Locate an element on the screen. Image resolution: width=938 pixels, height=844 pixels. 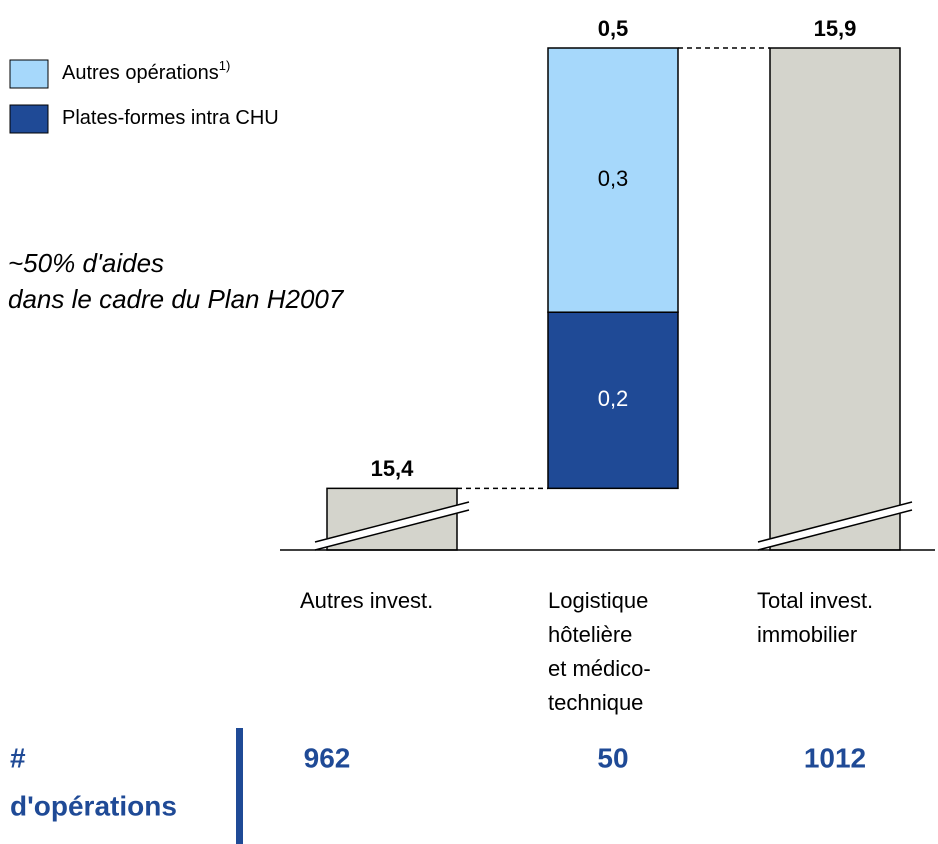
divider is located at coordinates (239, 786).